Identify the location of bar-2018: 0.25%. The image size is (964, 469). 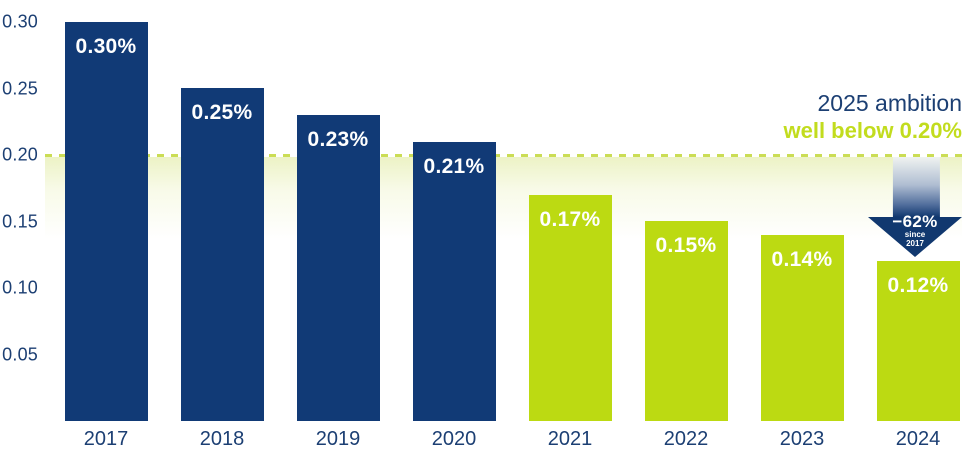
(222, 254).